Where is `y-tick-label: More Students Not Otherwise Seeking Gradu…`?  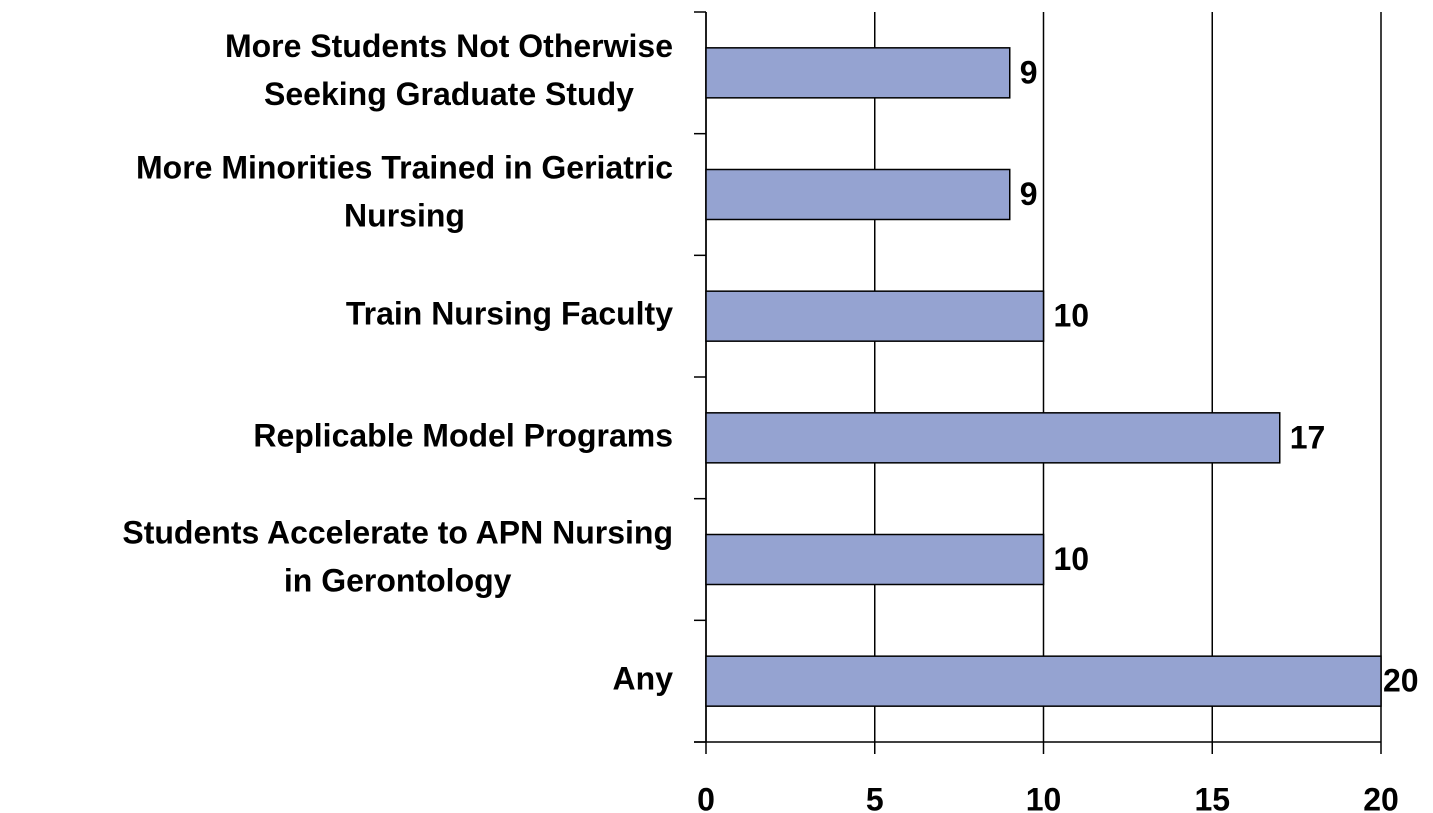 y-tick-label: More Students Not Otherwise Seeking Gradu… is located at coordinates (449, 70).